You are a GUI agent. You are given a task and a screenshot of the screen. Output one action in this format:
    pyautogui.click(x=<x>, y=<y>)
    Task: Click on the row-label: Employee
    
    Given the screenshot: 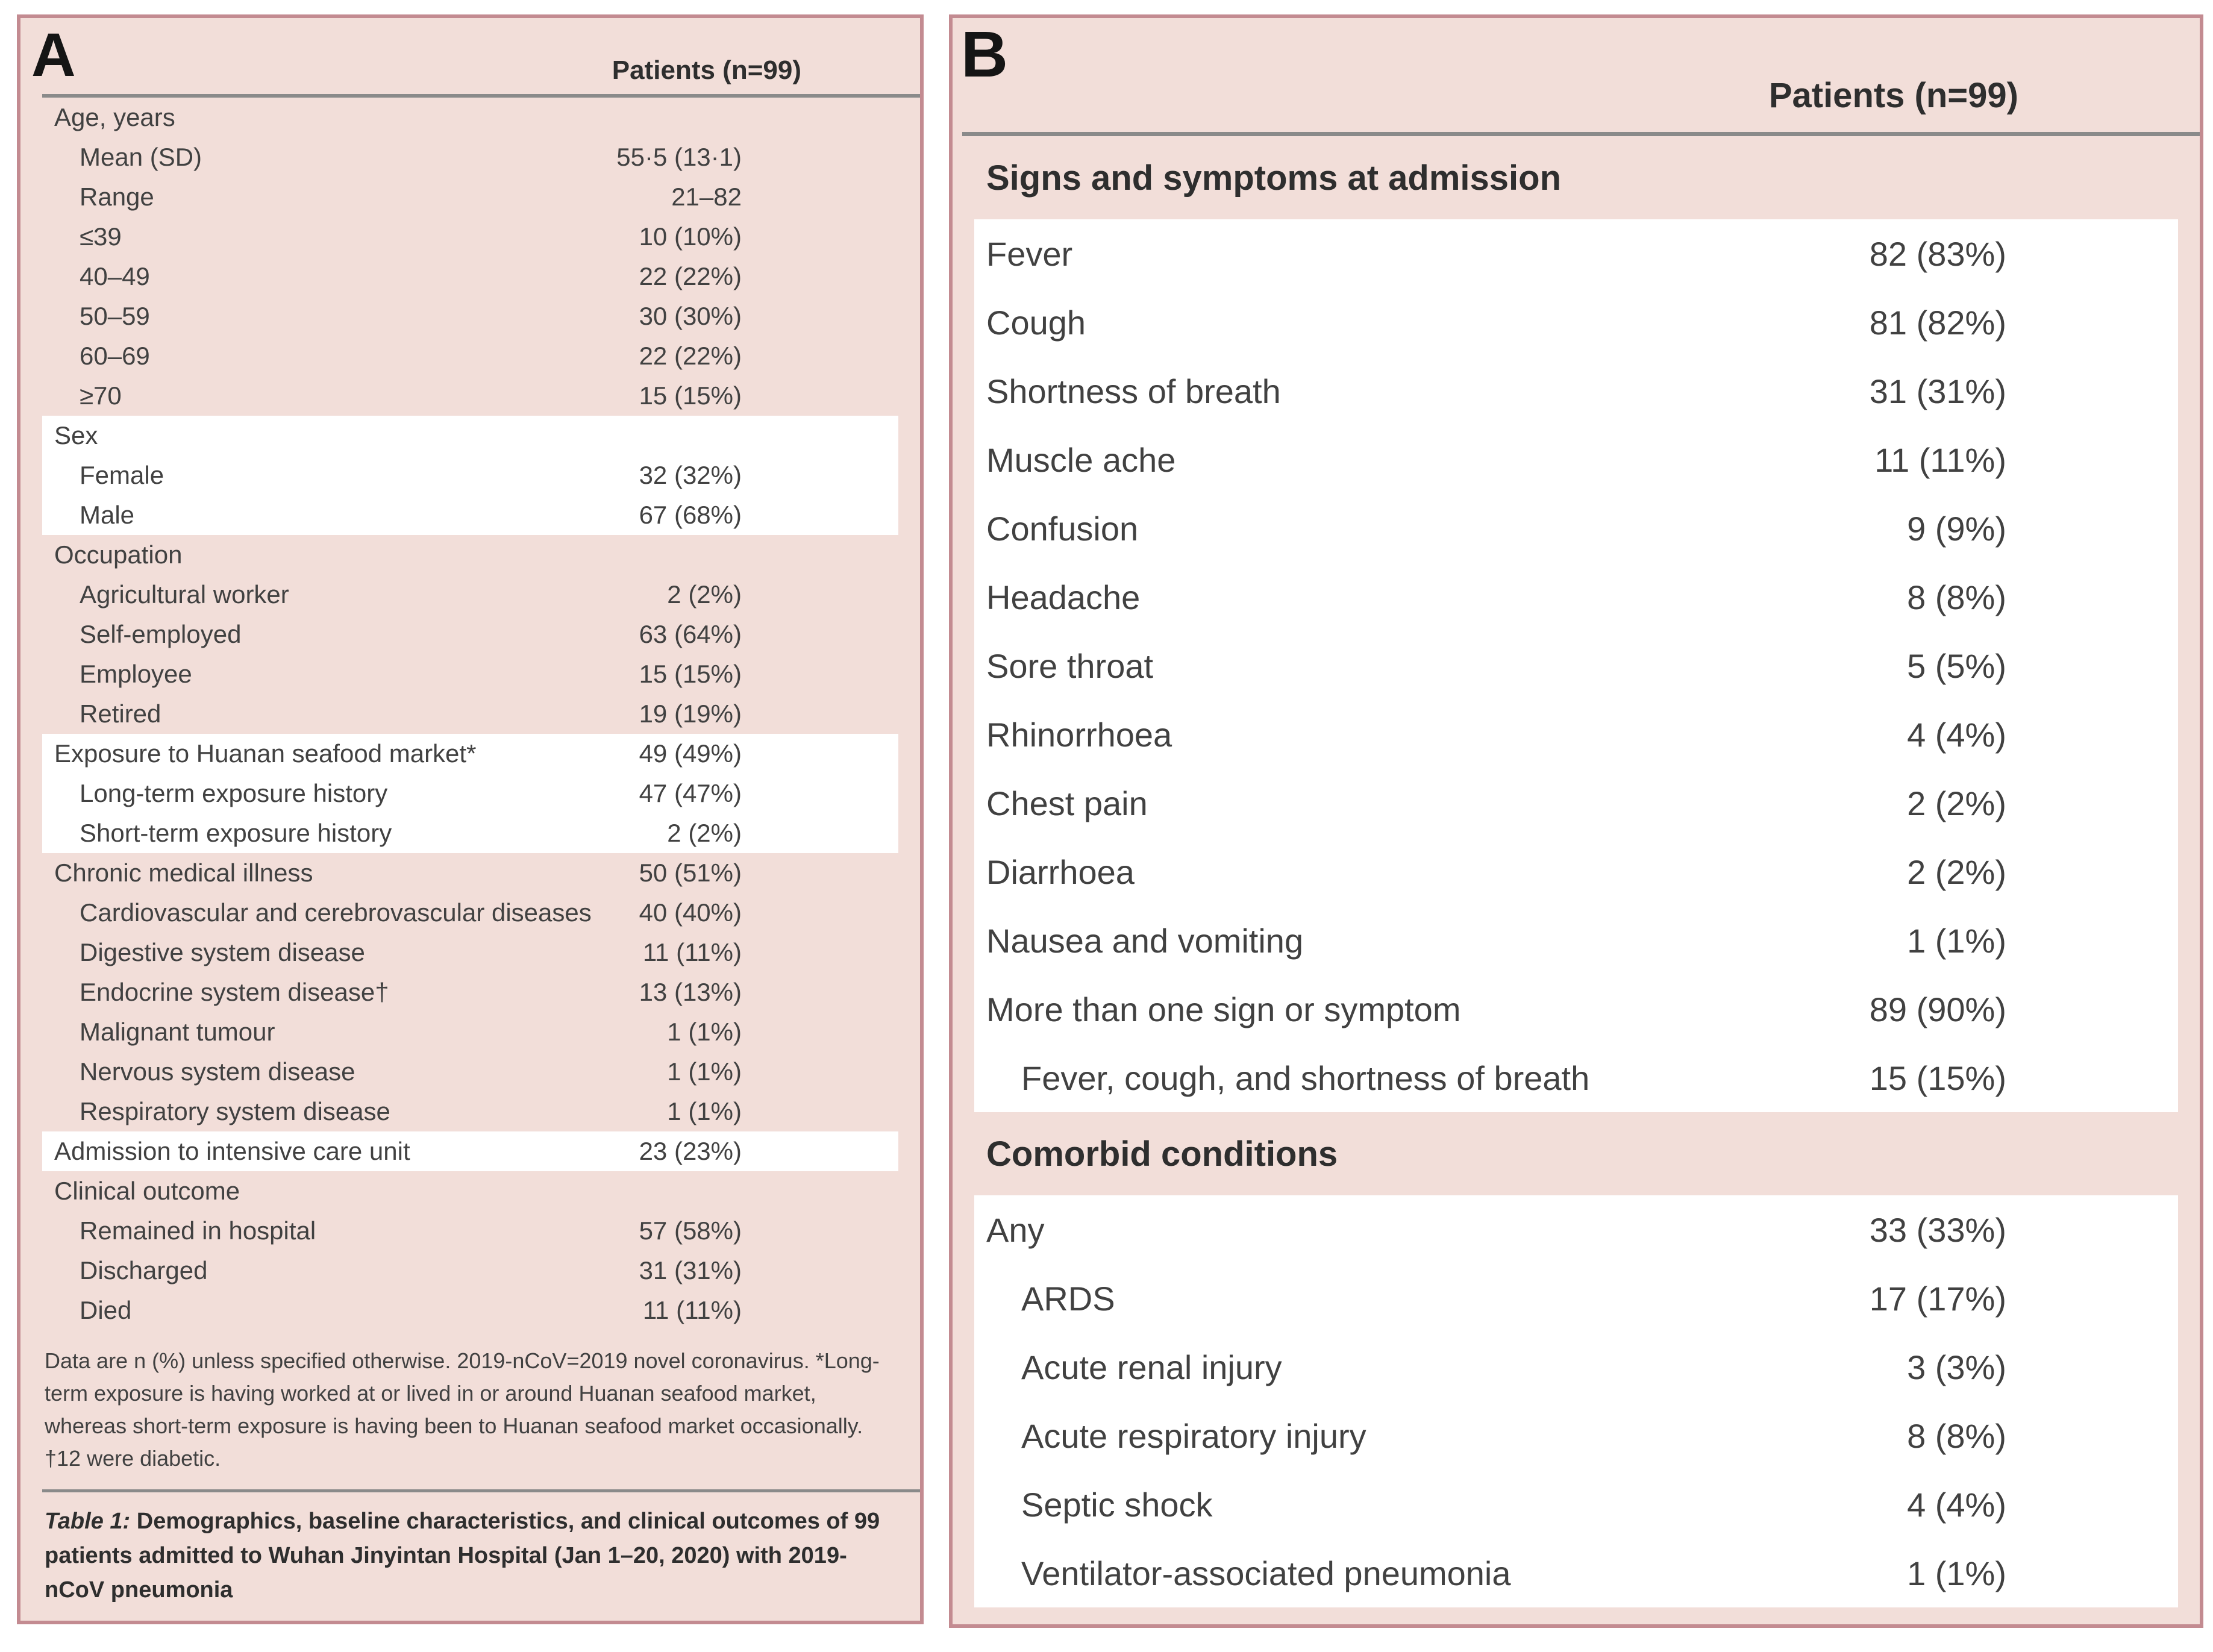 What is the action you would take?
    pyautogui.click(x=136, y=674)
    